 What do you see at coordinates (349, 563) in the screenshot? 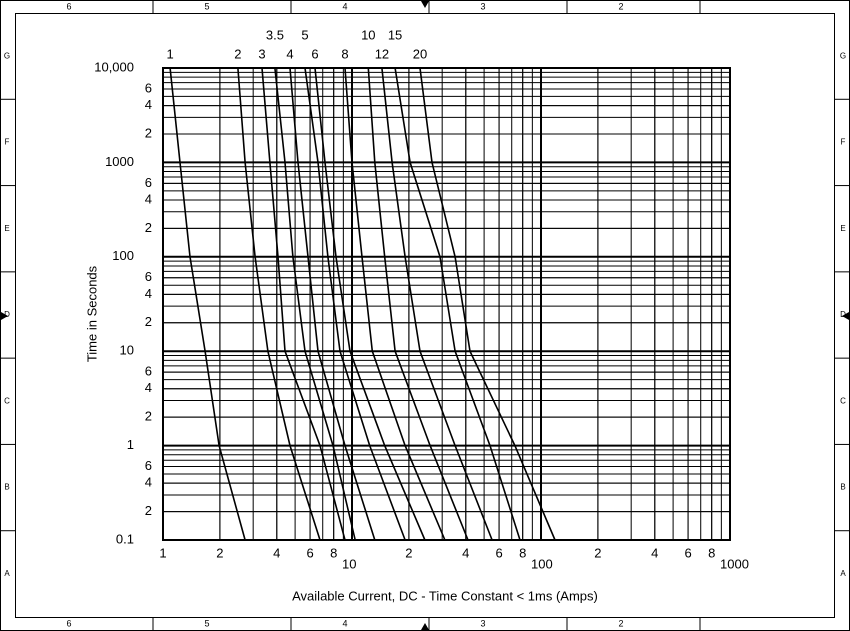
I see `x-tick-label: 10` at bounding box center [349, 563].